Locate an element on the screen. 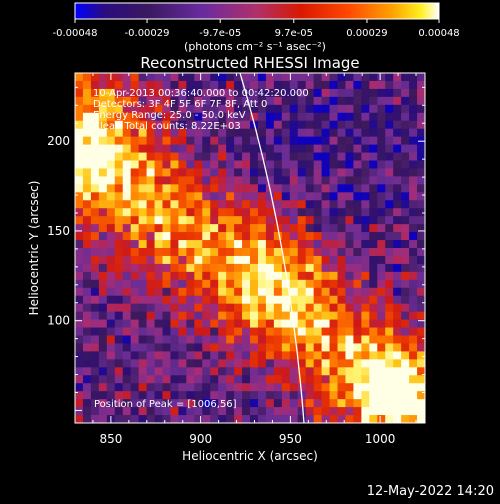  y-axis-label: Heliocentric Y (arcsec) is located at coordinates (34, 248).